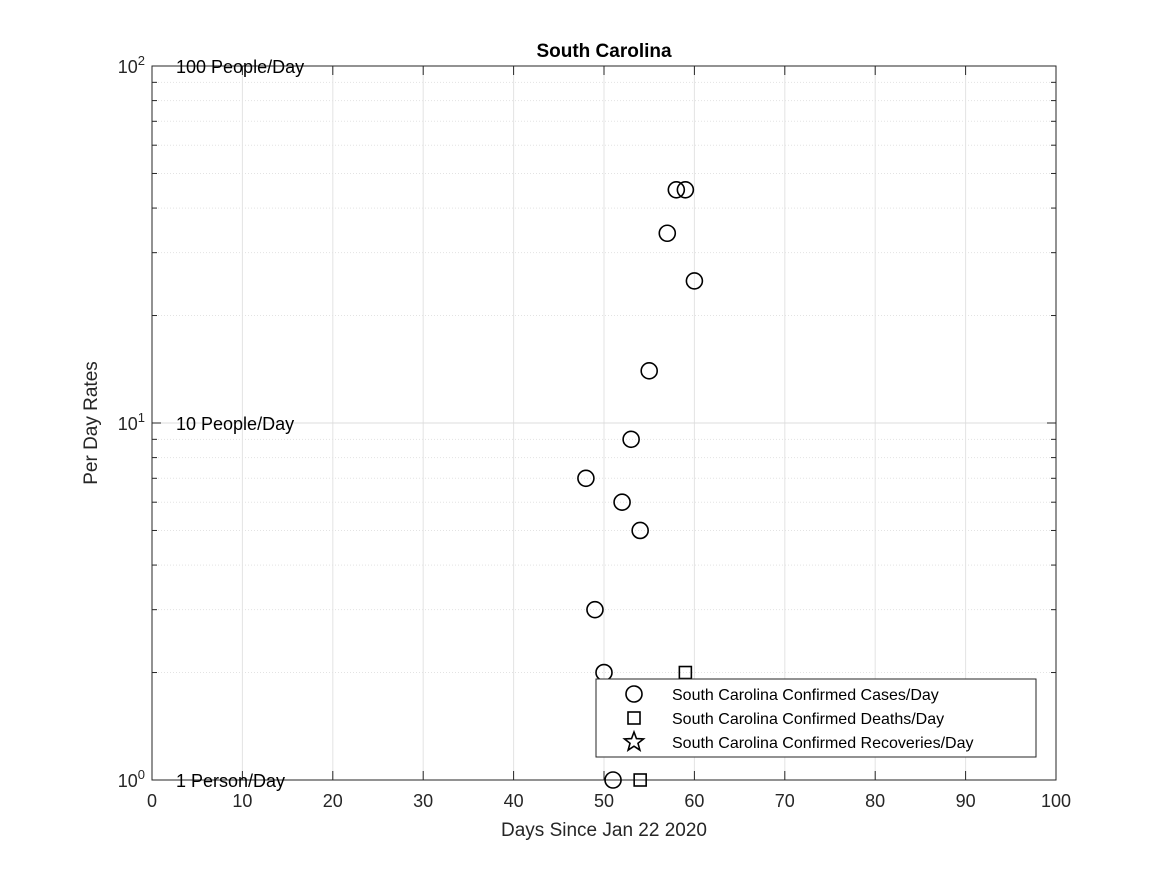 The image size is (1167, 875). What do you see at coordinates (640, 780) in the screenshot?
I see `data-point-square` at bounding box center [640, 780].